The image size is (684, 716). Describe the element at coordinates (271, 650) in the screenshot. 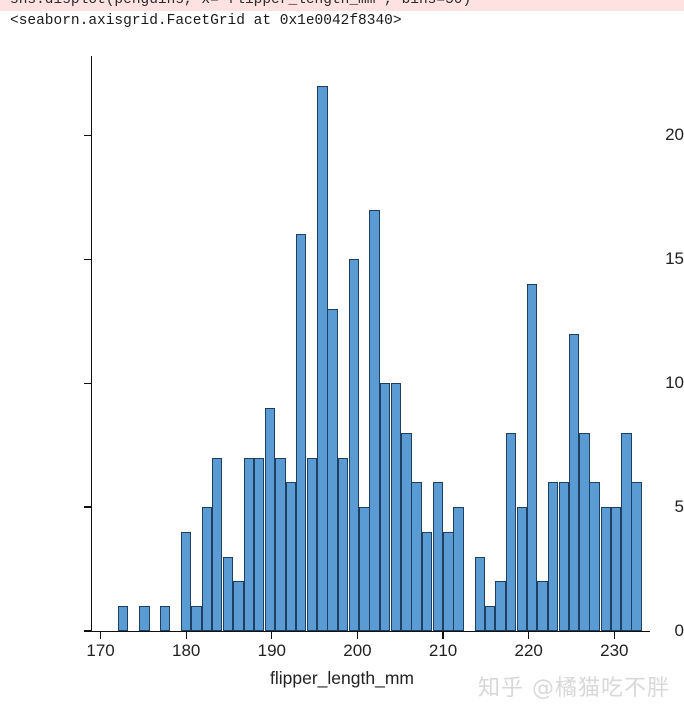

I see `x-tick-label-190: 190` at that location.